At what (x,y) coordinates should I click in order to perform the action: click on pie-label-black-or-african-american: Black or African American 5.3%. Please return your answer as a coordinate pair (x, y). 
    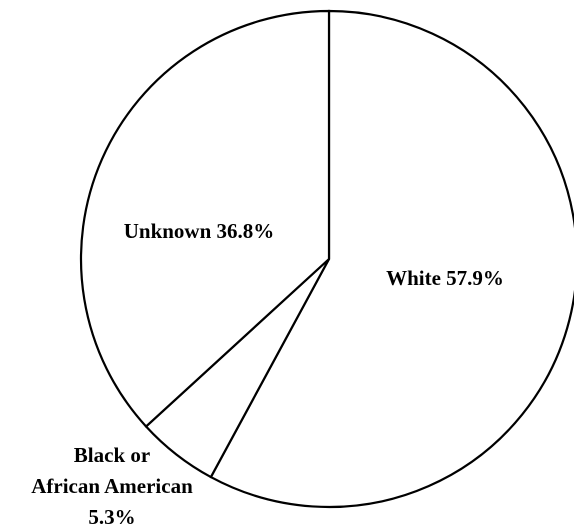
    Looking at the image, I should click on (112, 485).